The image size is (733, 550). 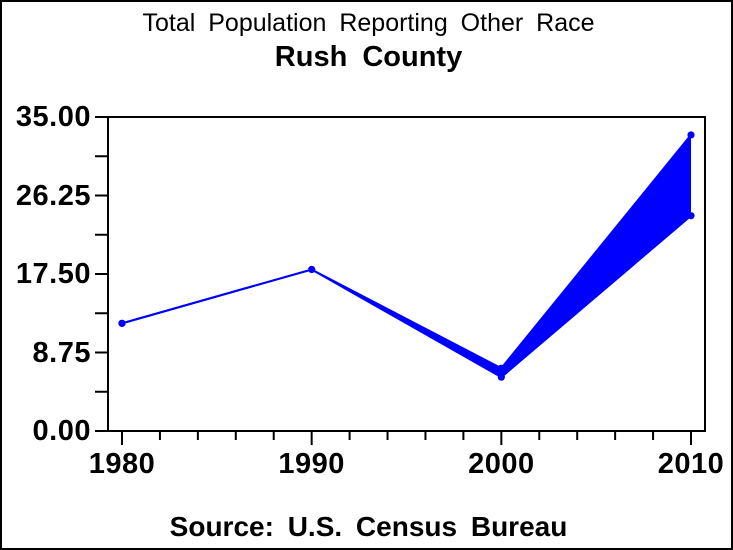 I want to click on x-tick-label: 2010, so click(x=691, y=464).